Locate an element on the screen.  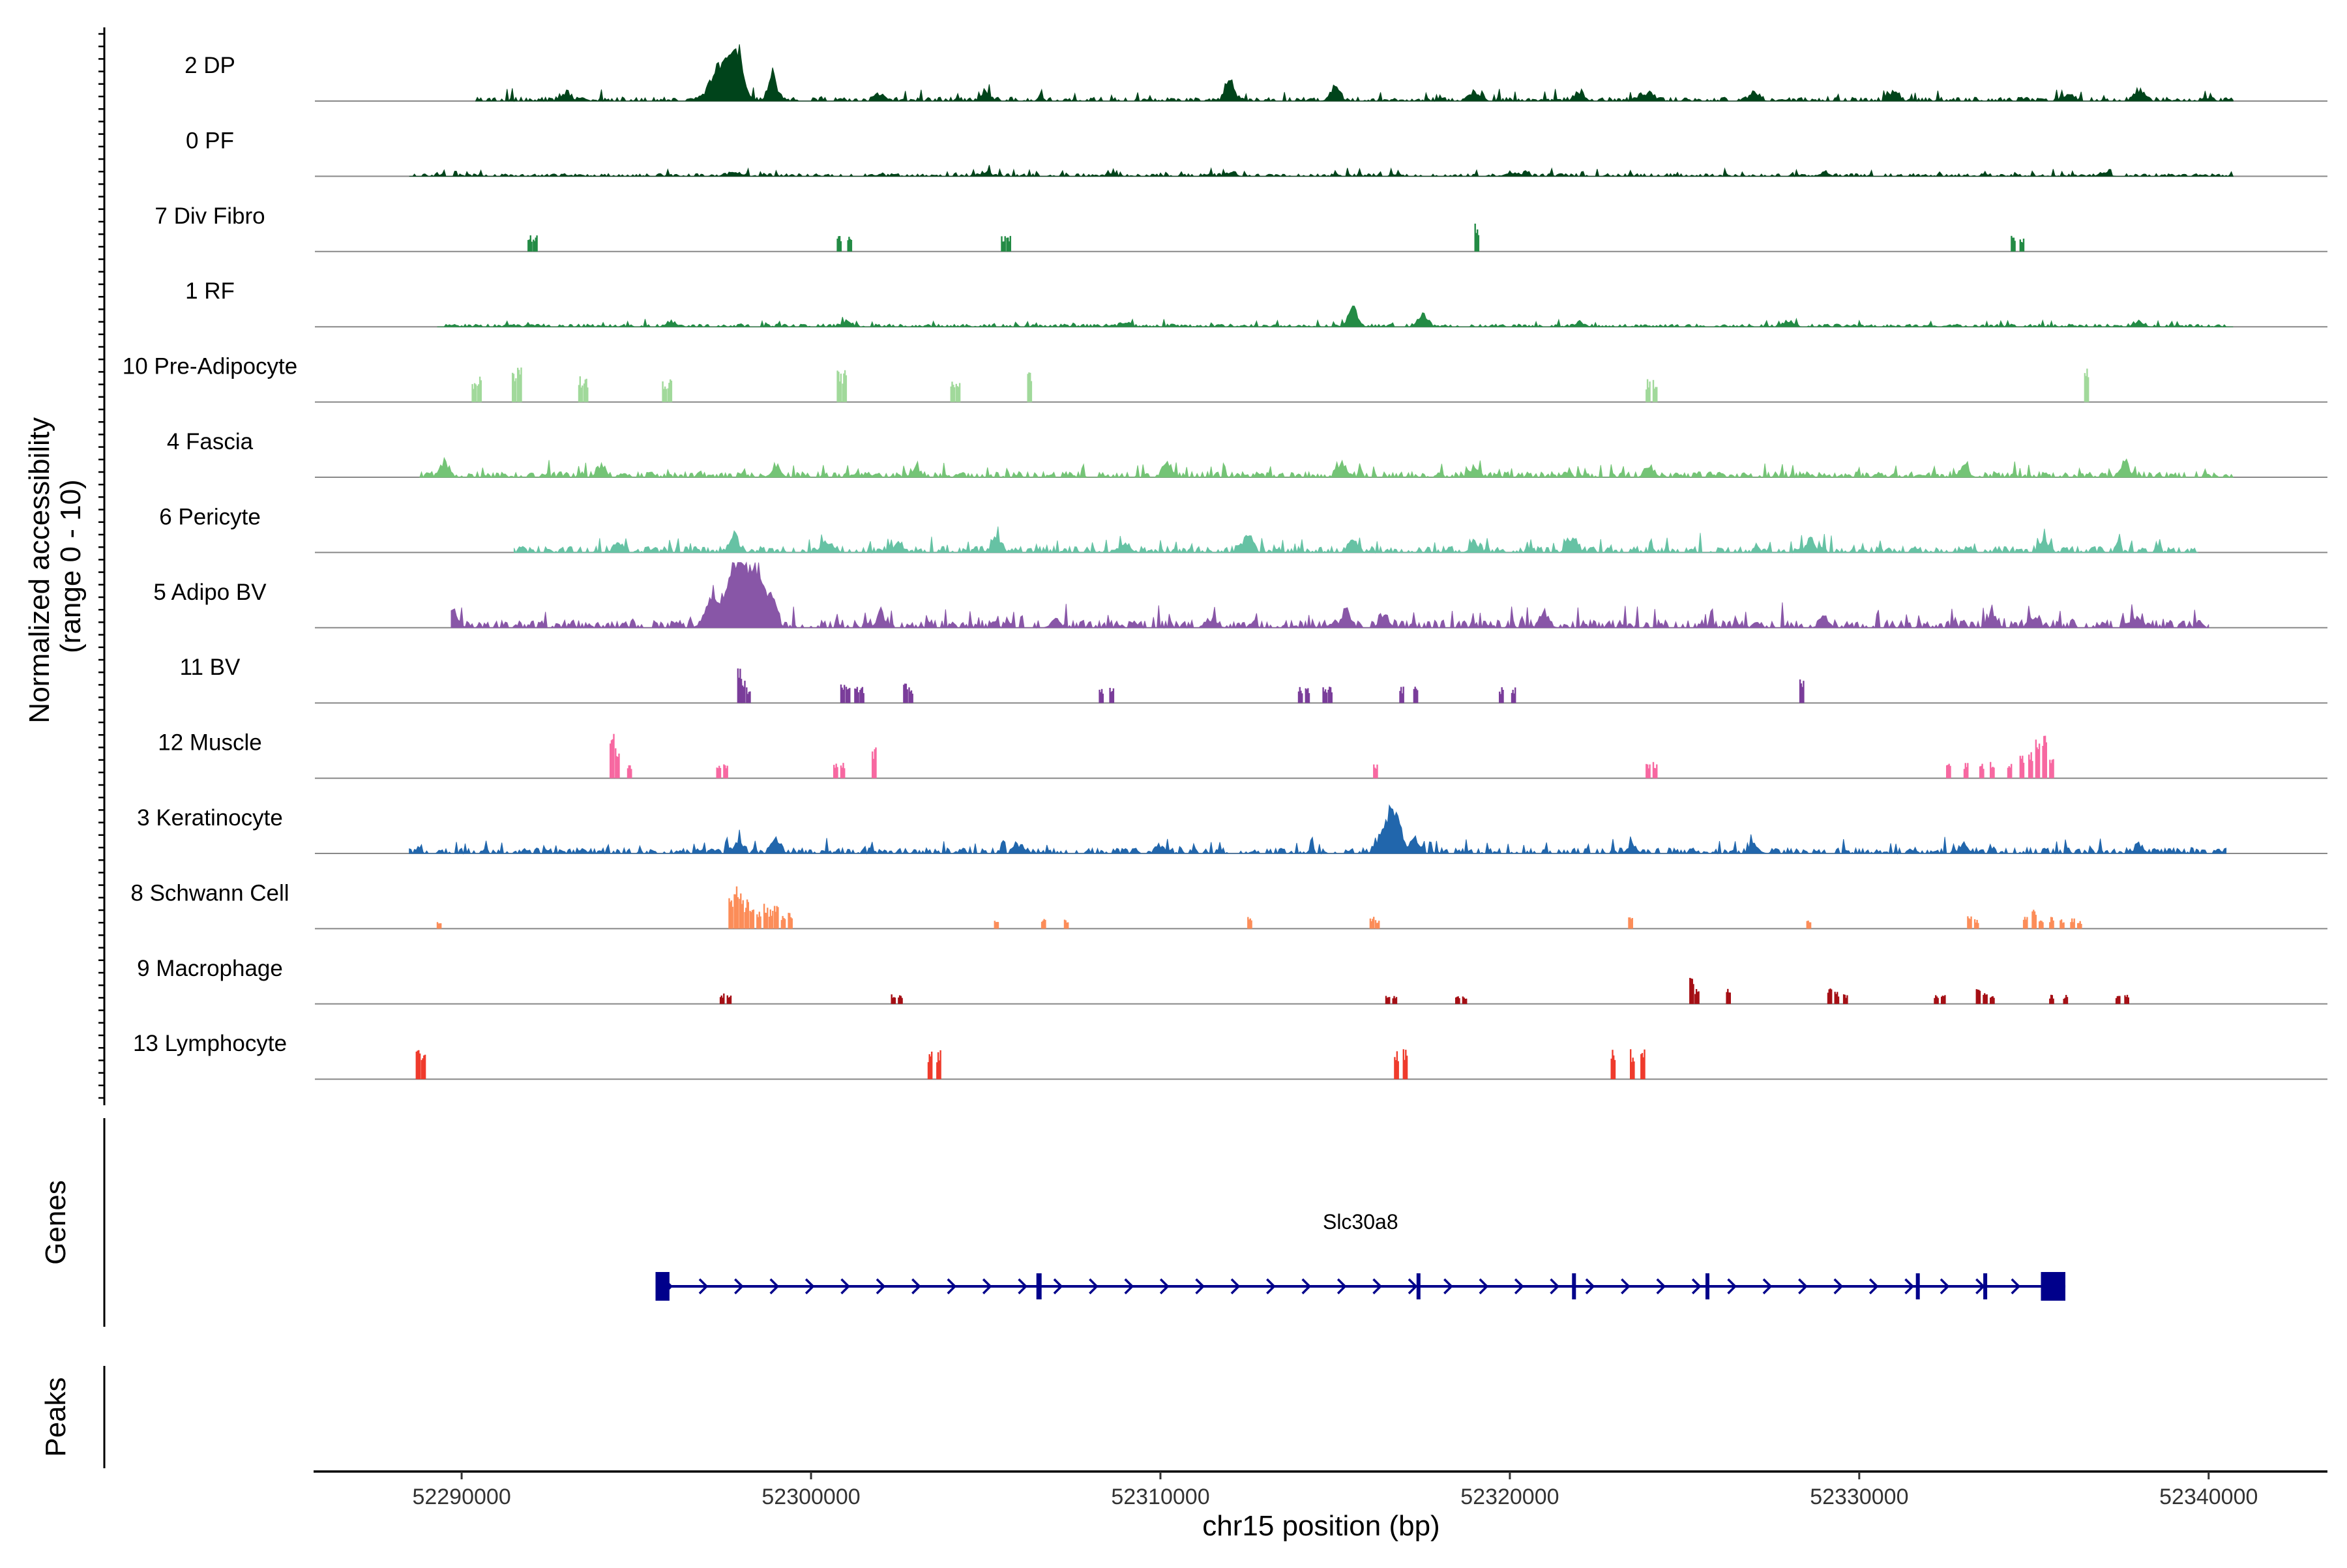
track-label: 7 Div Fibro is located at coordinates (210, 216).